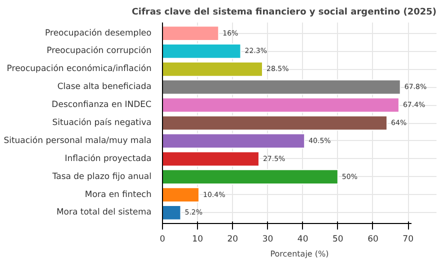  Describe the element at coordinates (118, 195) in the screenshot. I see `y-tick-label: Mora en fintech` at that location.